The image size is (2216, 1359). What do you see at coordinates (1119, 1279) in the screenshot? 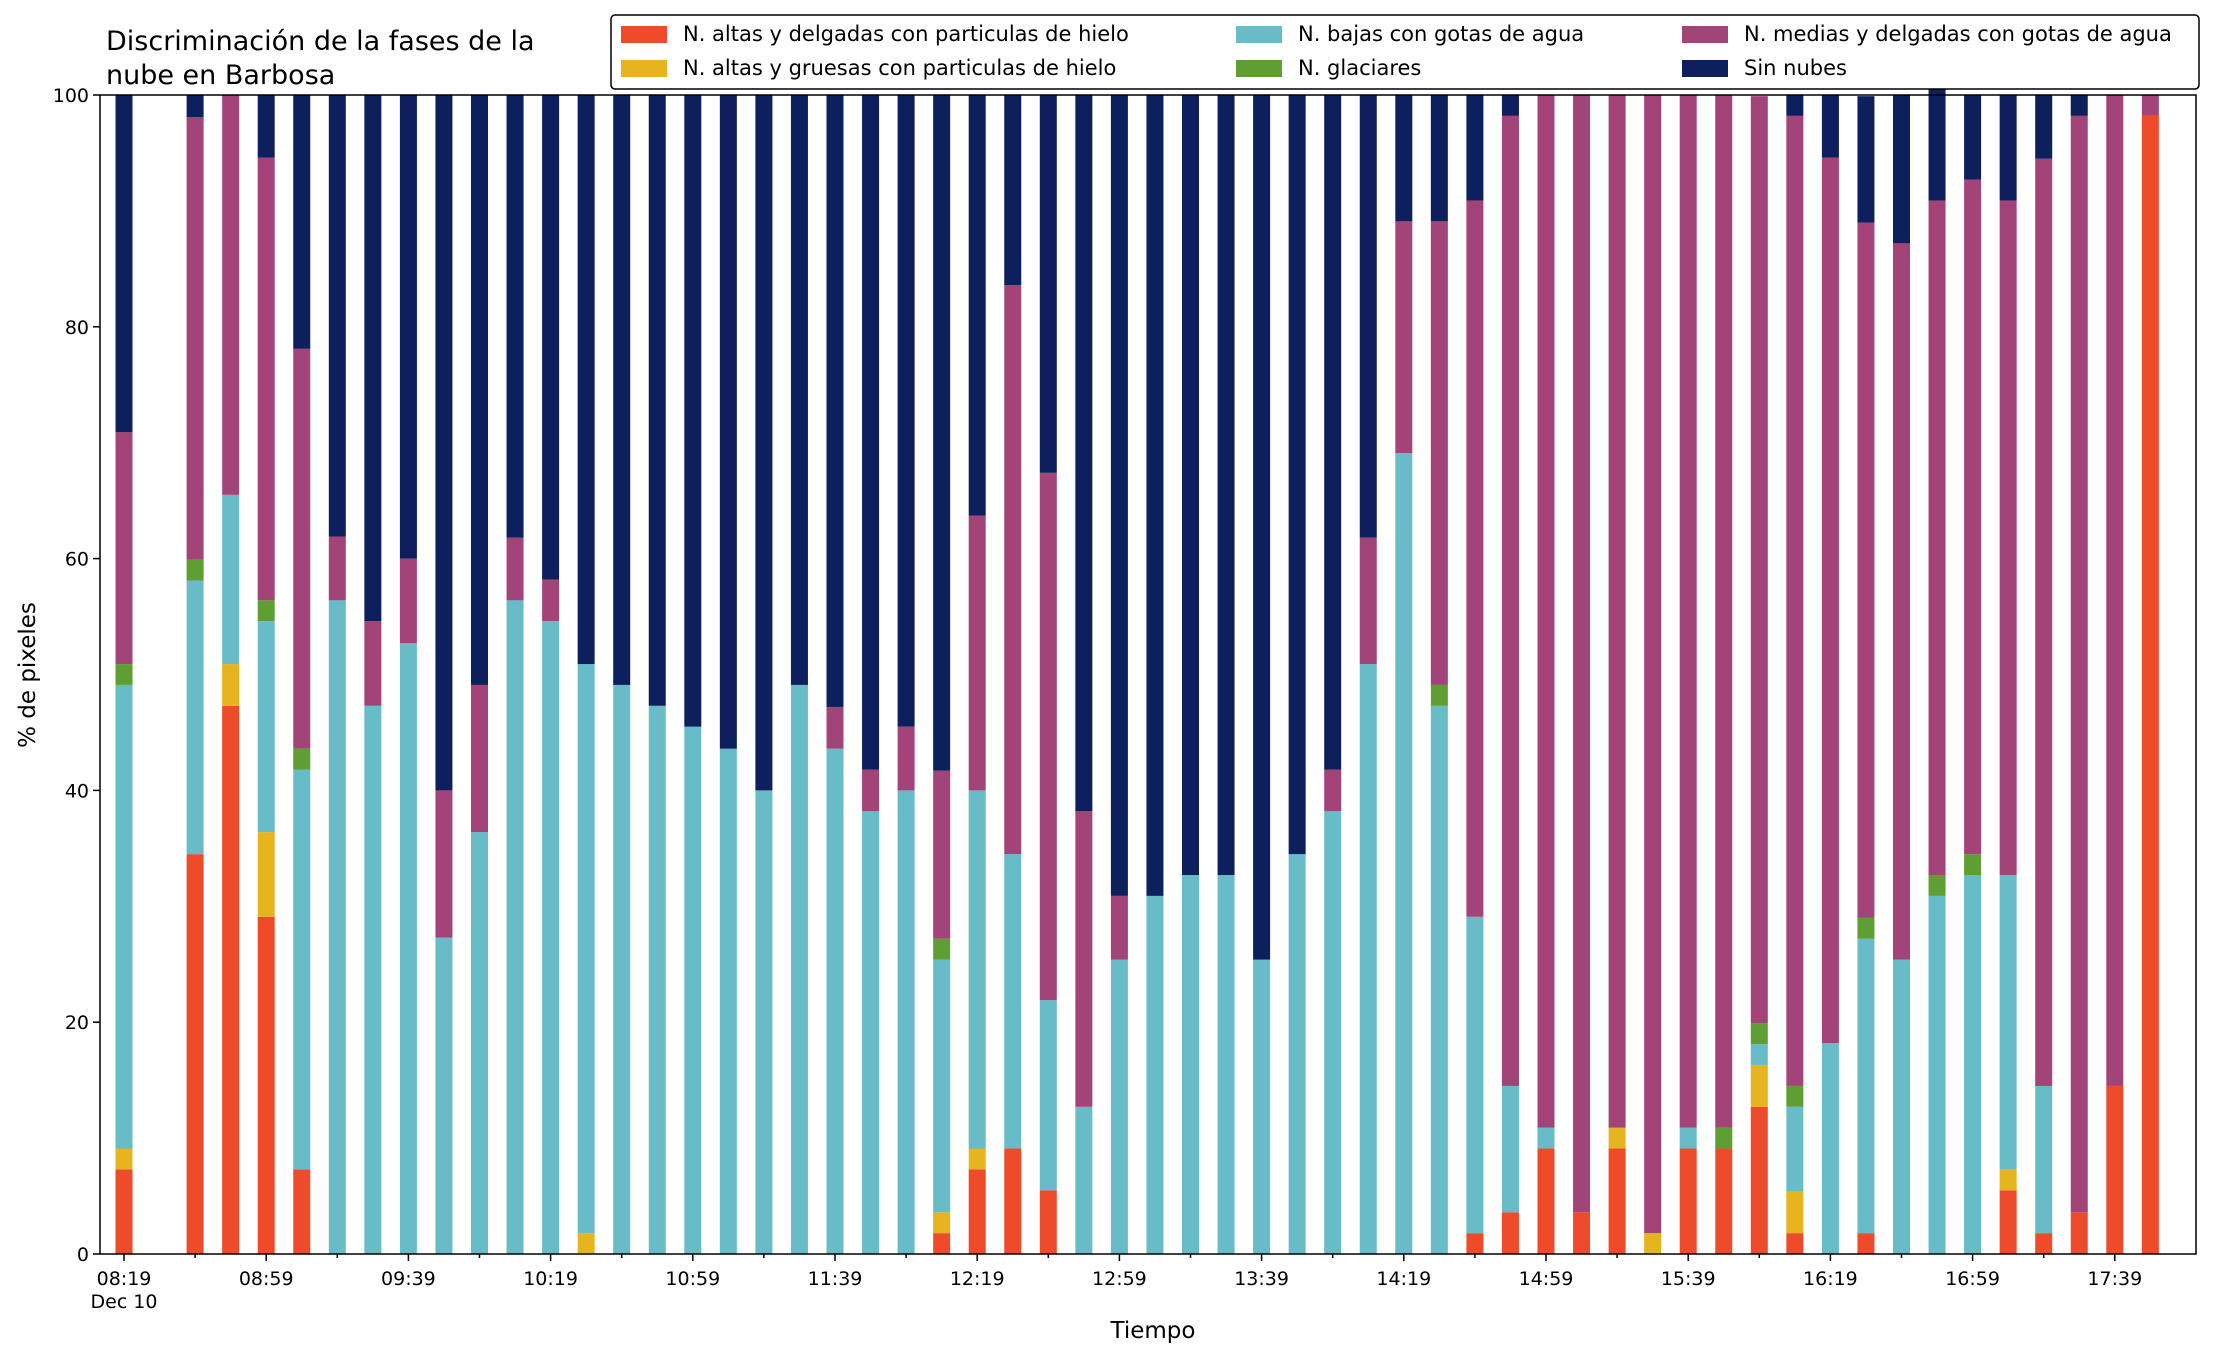
I see `x-tick-label: 12:59` at bounding box center [1119, 1279].